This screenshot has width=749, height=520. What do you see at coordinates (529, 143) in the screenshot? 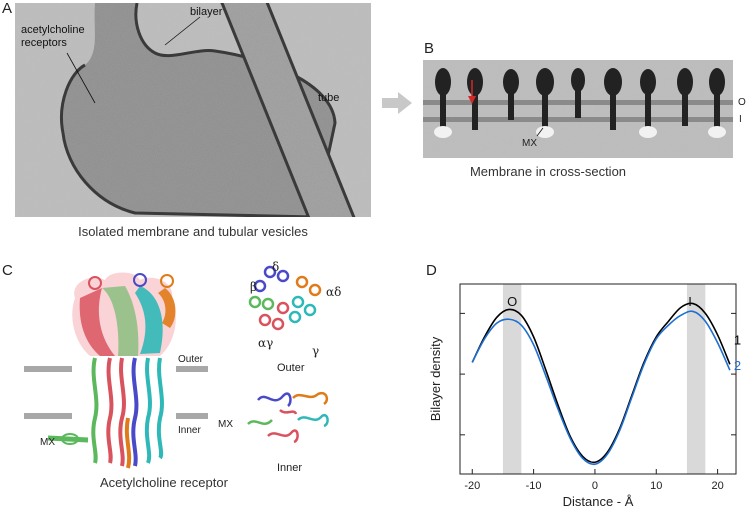
I see `label-b-mx: MX` at bounding box center [529, 143].